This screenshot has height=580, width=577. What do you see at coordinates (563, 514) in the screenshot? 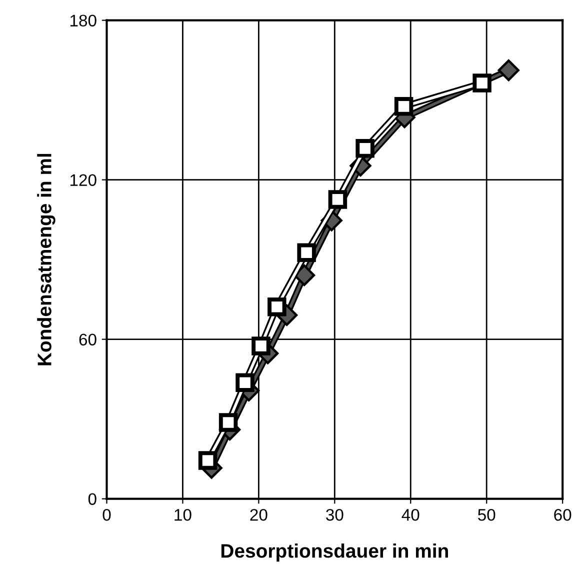
I see `x-tick-label: 60` at bounding box center [563, 514].